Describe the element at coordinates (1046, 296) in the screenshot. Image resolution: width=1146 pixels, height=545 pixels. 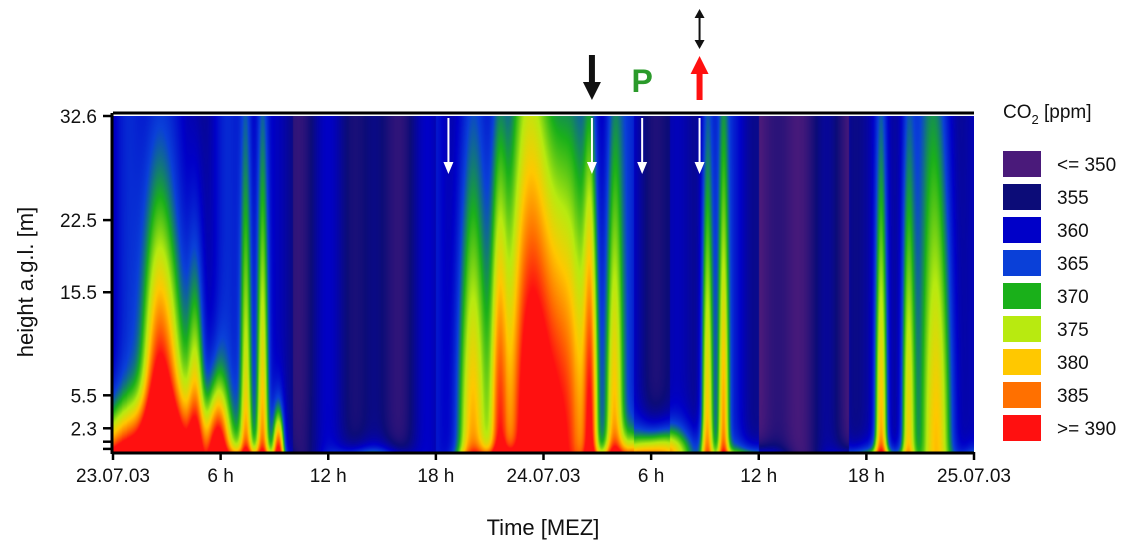
I see `legend-entry: 370` at that location.